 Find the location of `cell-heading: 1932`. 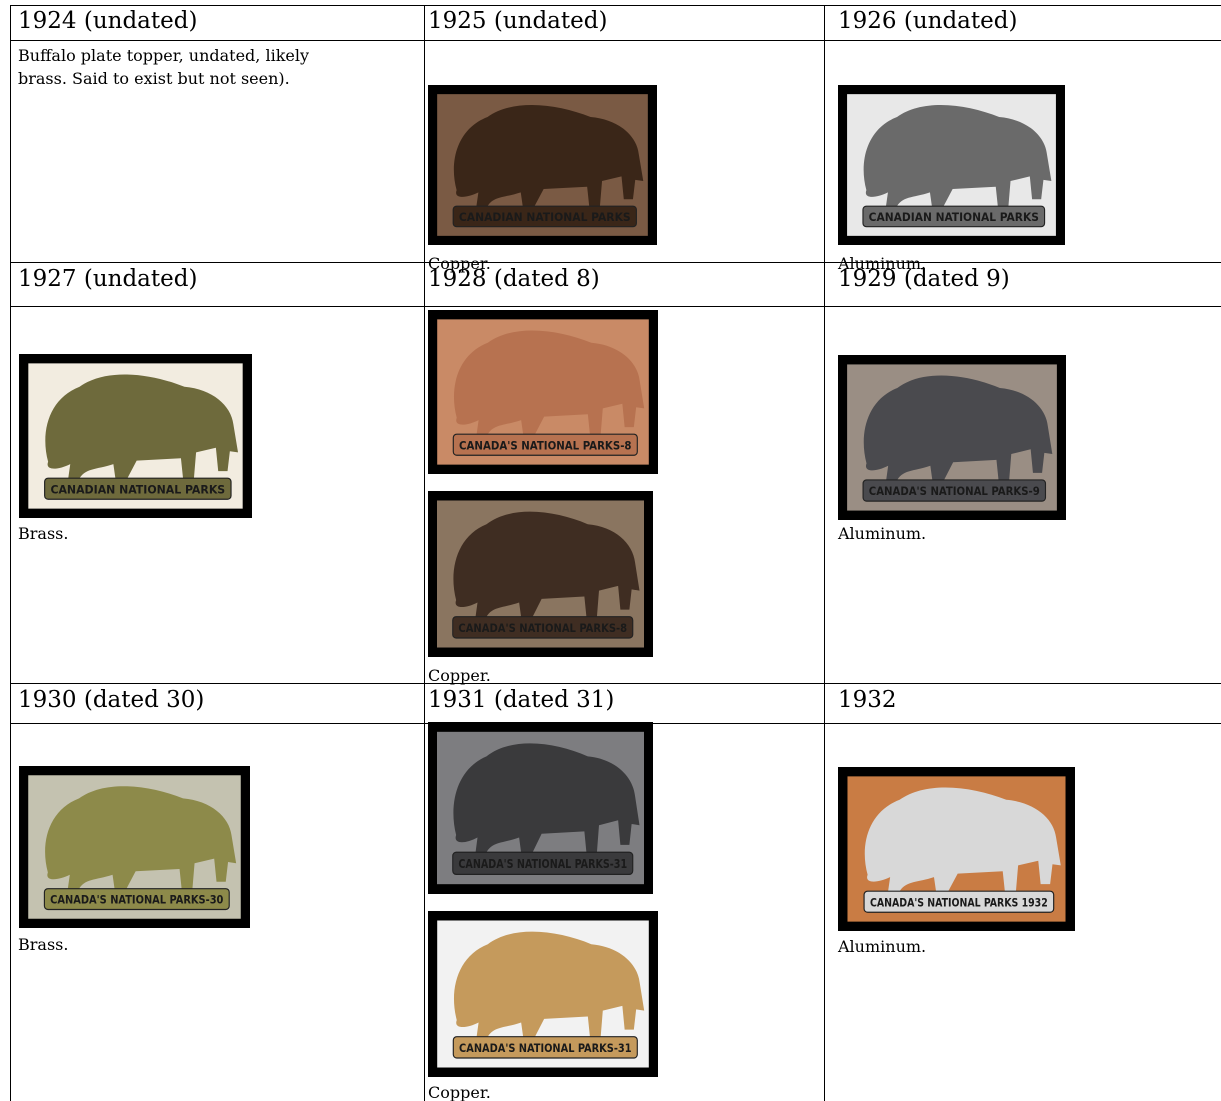

cell-heading: 1932 is located at coordinates (867, 700).